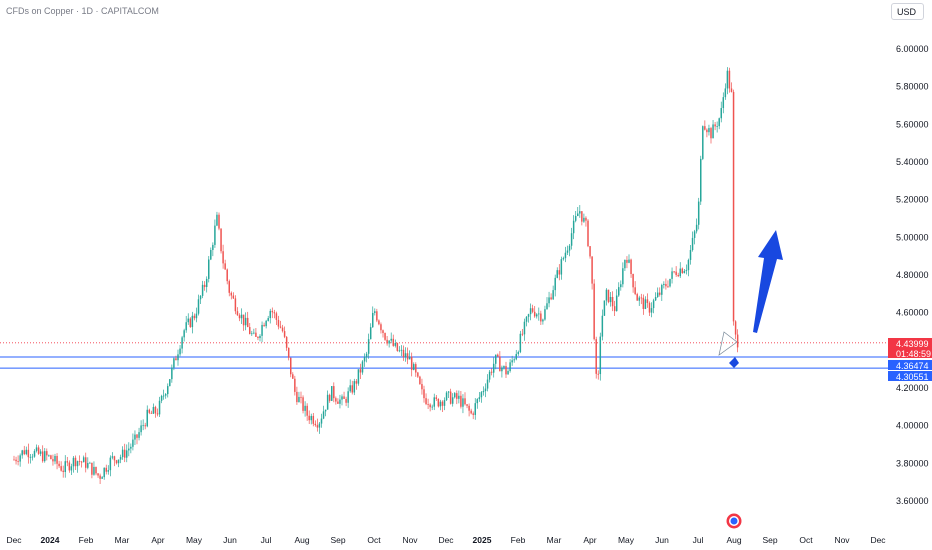 This screenshot has height=550, width=932. Describe the element at coordinates (907, 11) in the screenshot. I see `currency-button: USD` at that location.